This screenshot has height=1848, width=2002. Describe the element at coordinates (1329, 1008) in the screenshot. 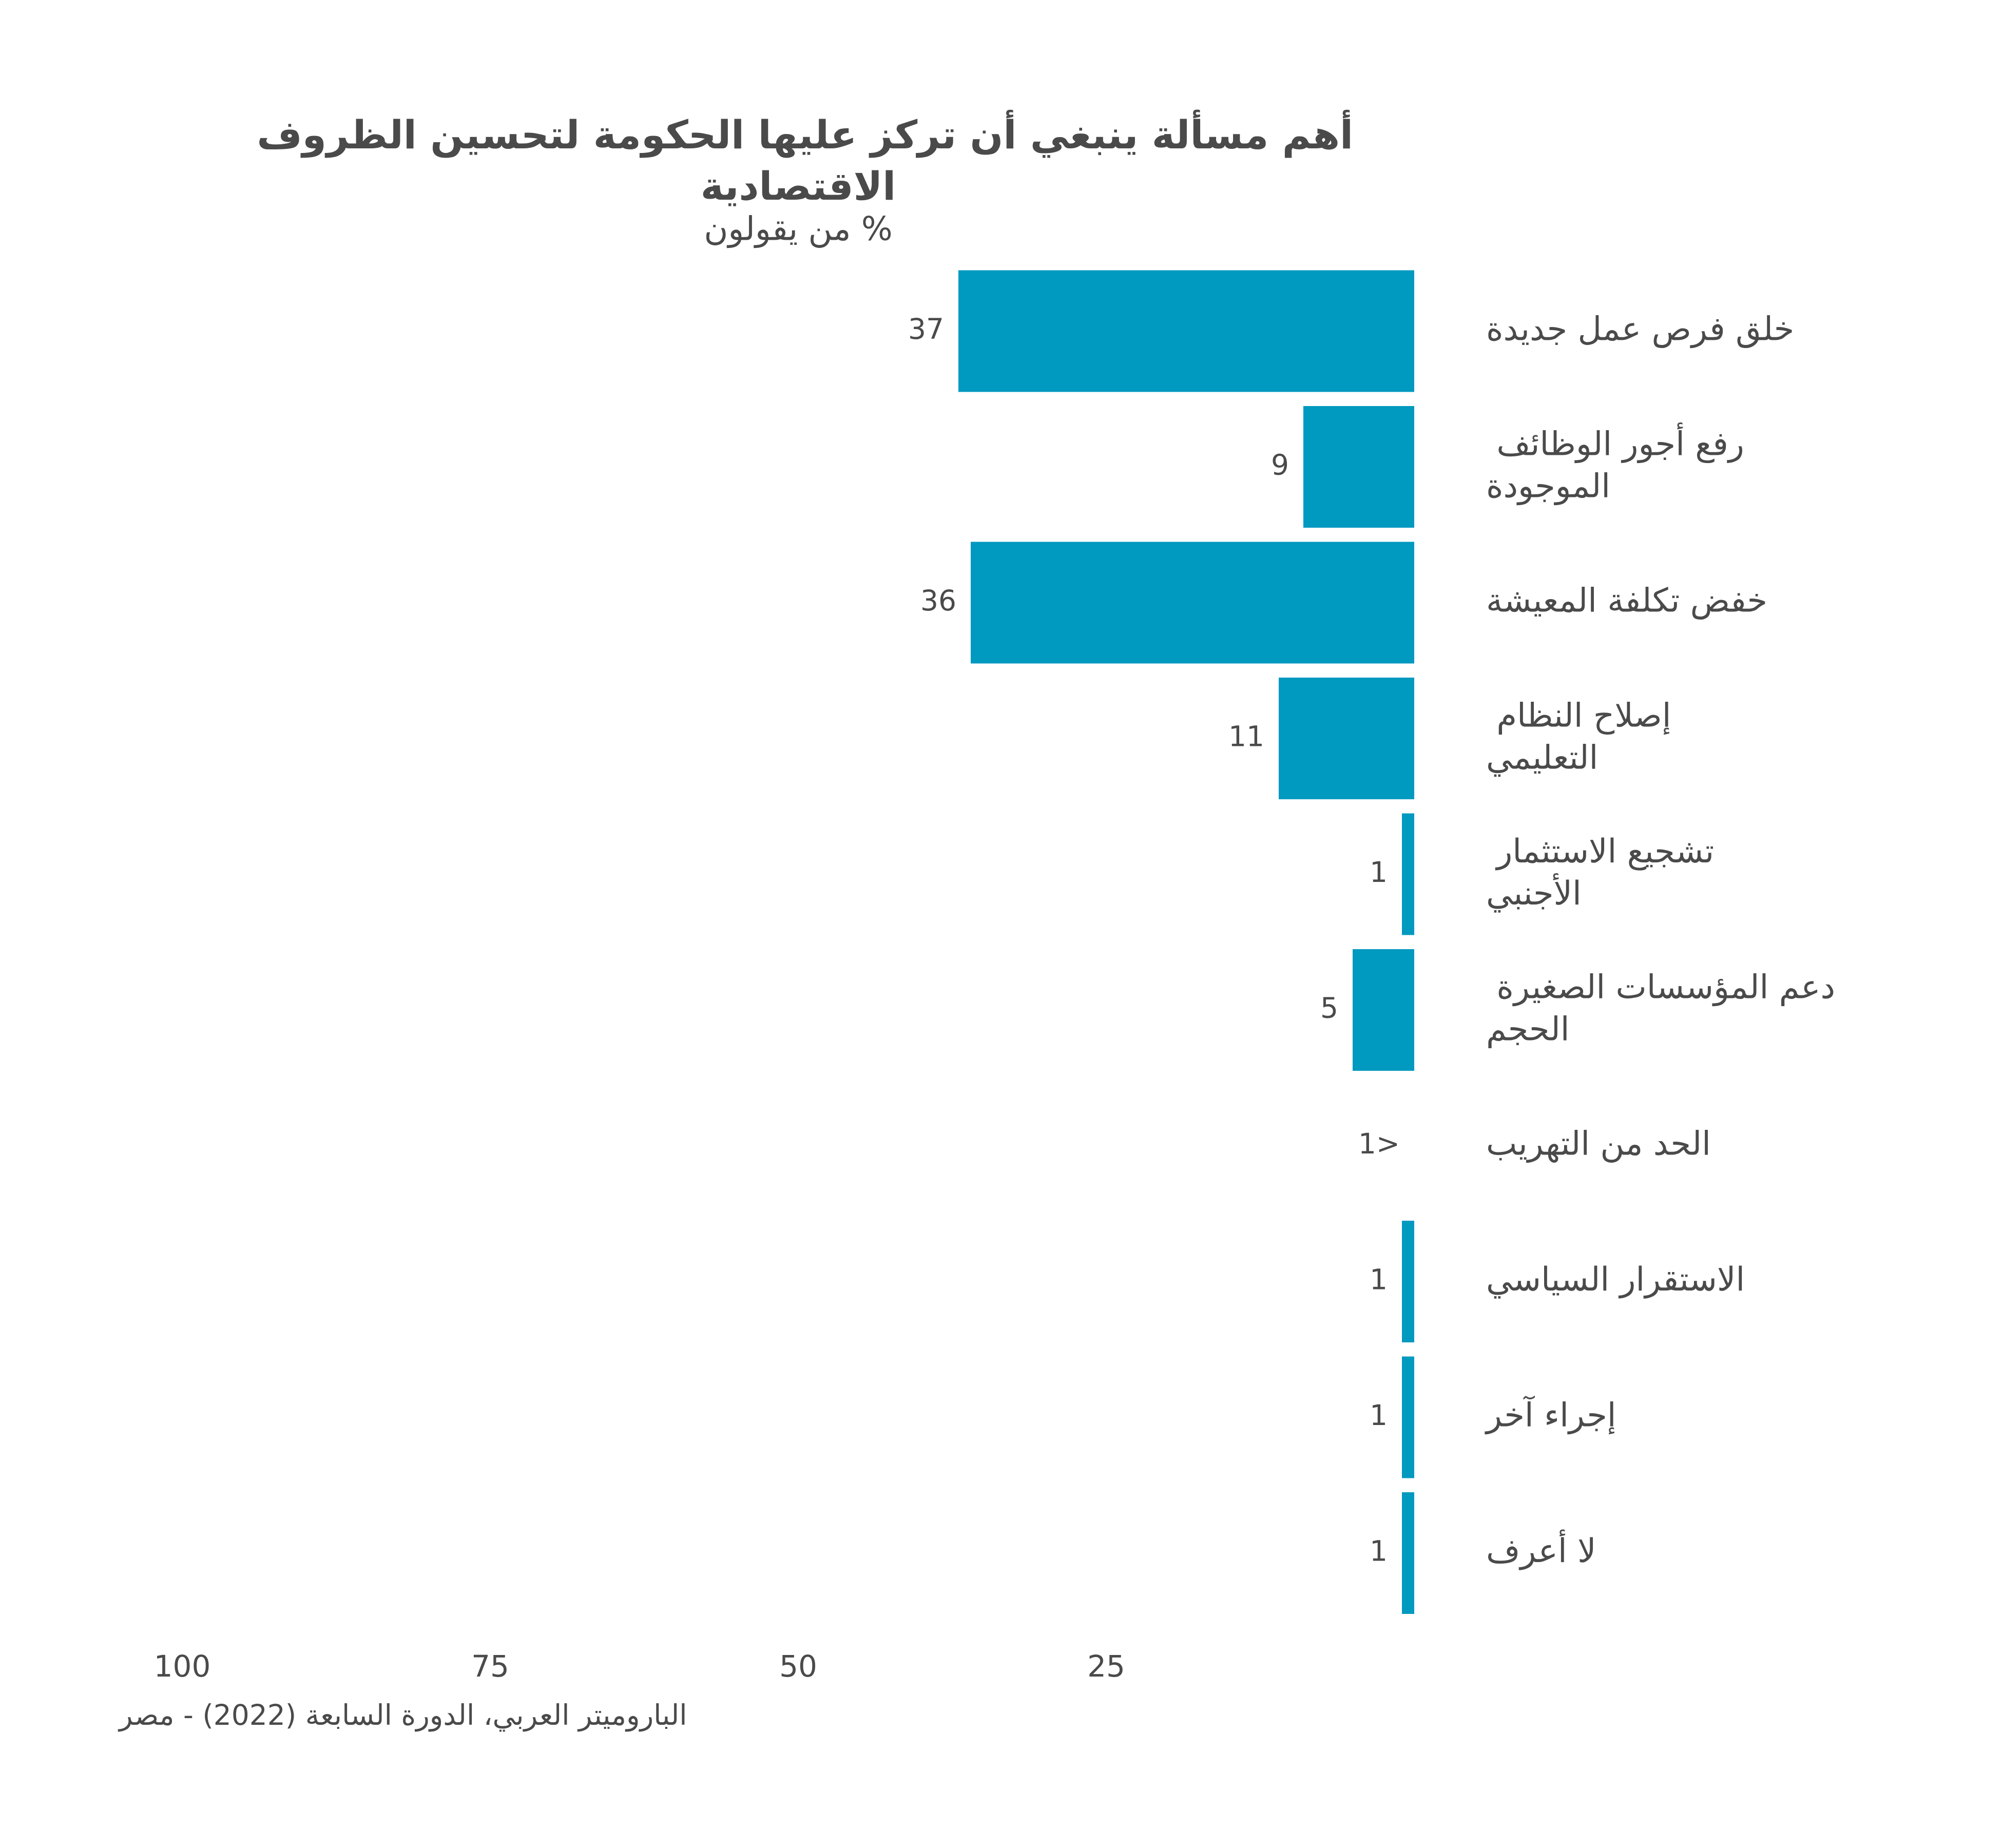

I see `value-label: 5` at that location.